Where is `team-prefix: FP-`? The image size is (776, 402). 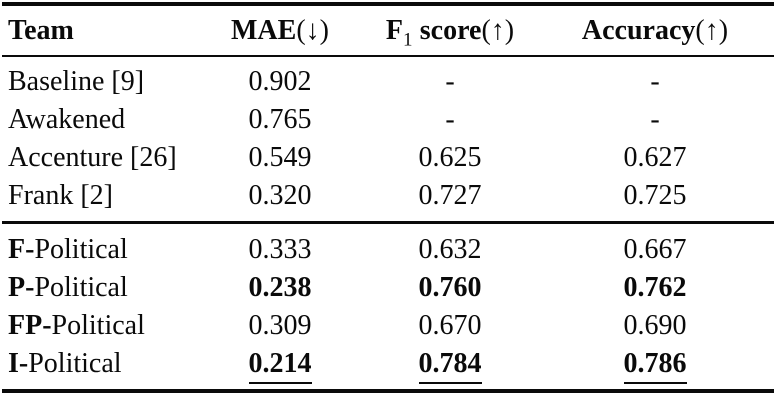
team-prefix: FP- is located at coordinates (30, 325).